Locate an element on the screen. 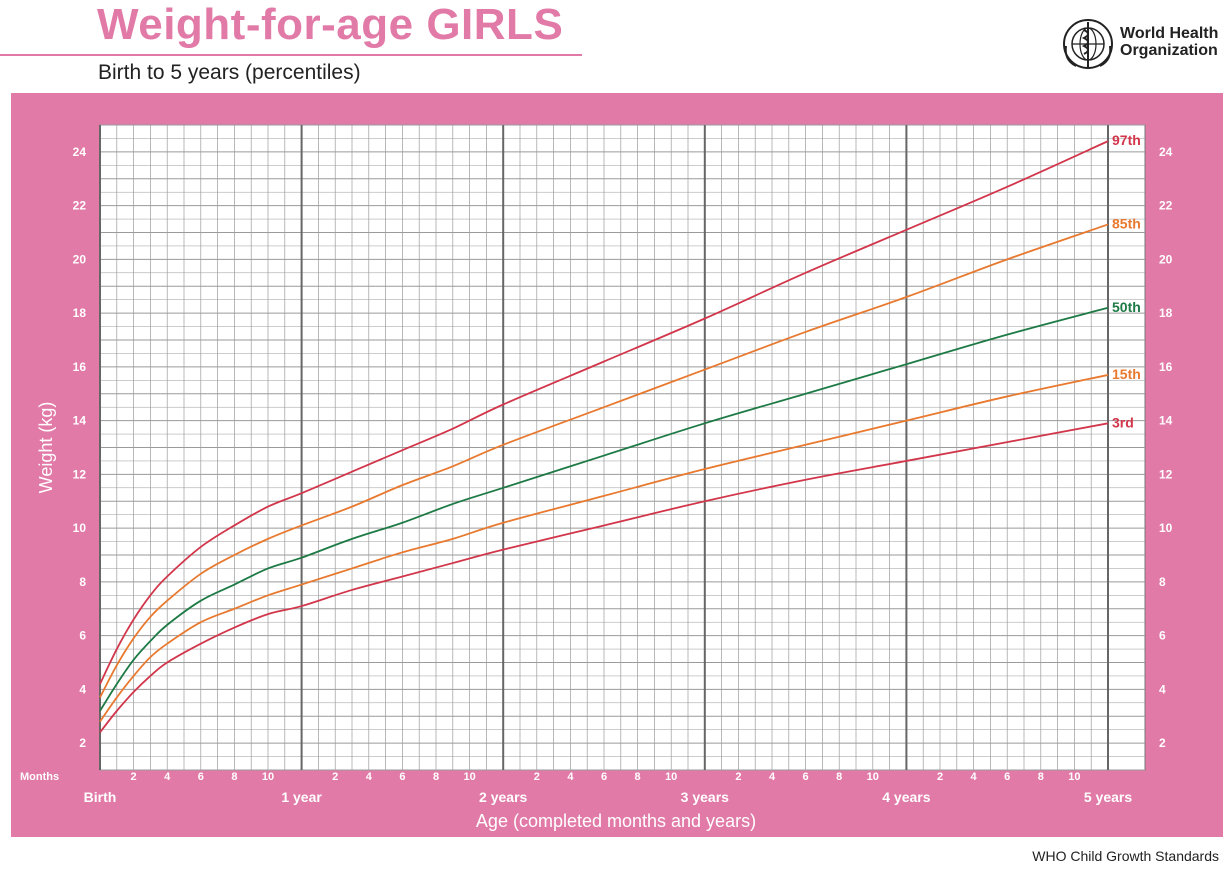 The image size is (1225, 874). y-tick-label-left: 8 is located at coordinates (82, 582).